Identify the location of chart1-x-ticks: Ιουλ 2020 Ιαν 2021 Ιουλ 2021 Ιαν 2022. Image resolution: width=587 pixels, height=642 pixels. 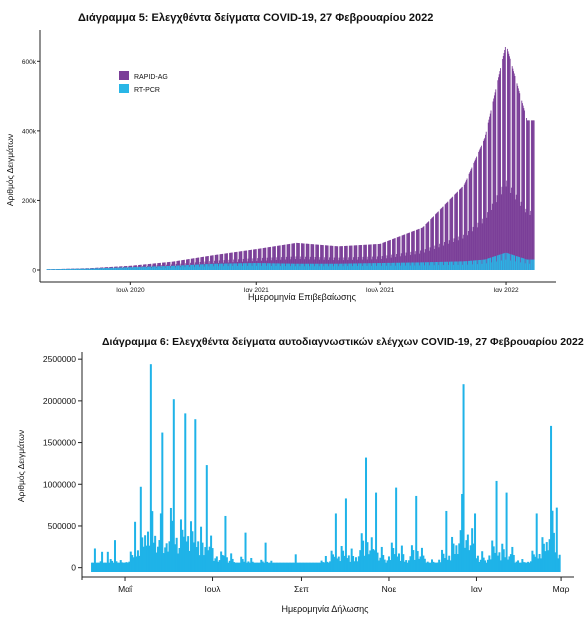
(317, 288).